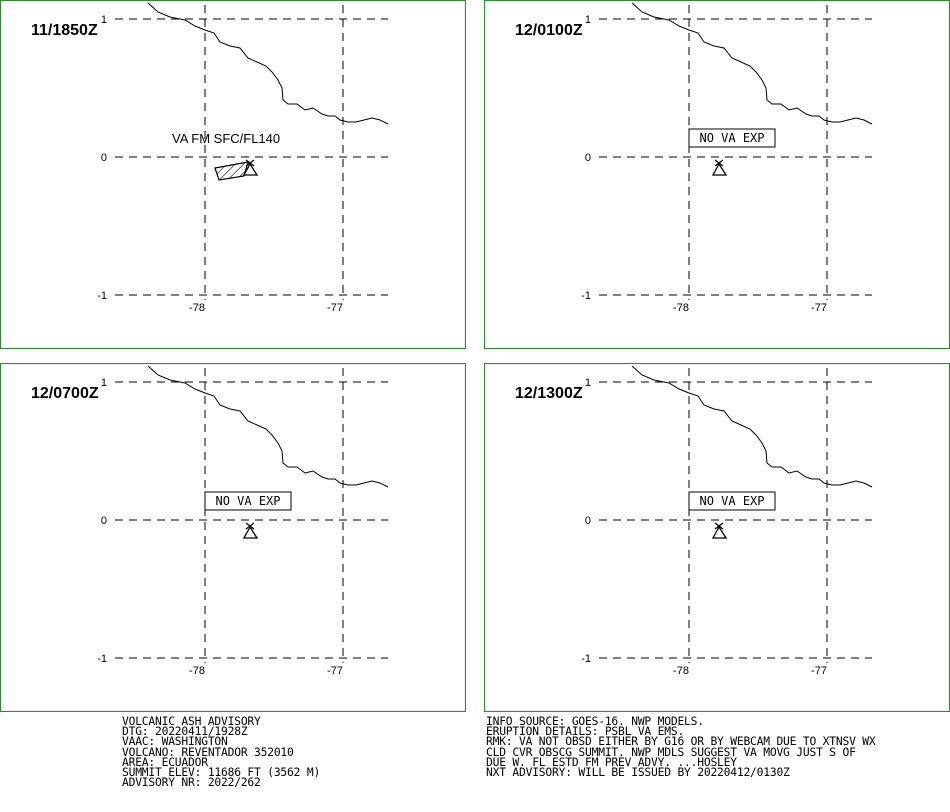 The image size is (950, 812). Describe the element at coordinates (208, 752) in the screenshot. I see `advisory-line: VOLCANO: REVENTADOR 352010` at that location.